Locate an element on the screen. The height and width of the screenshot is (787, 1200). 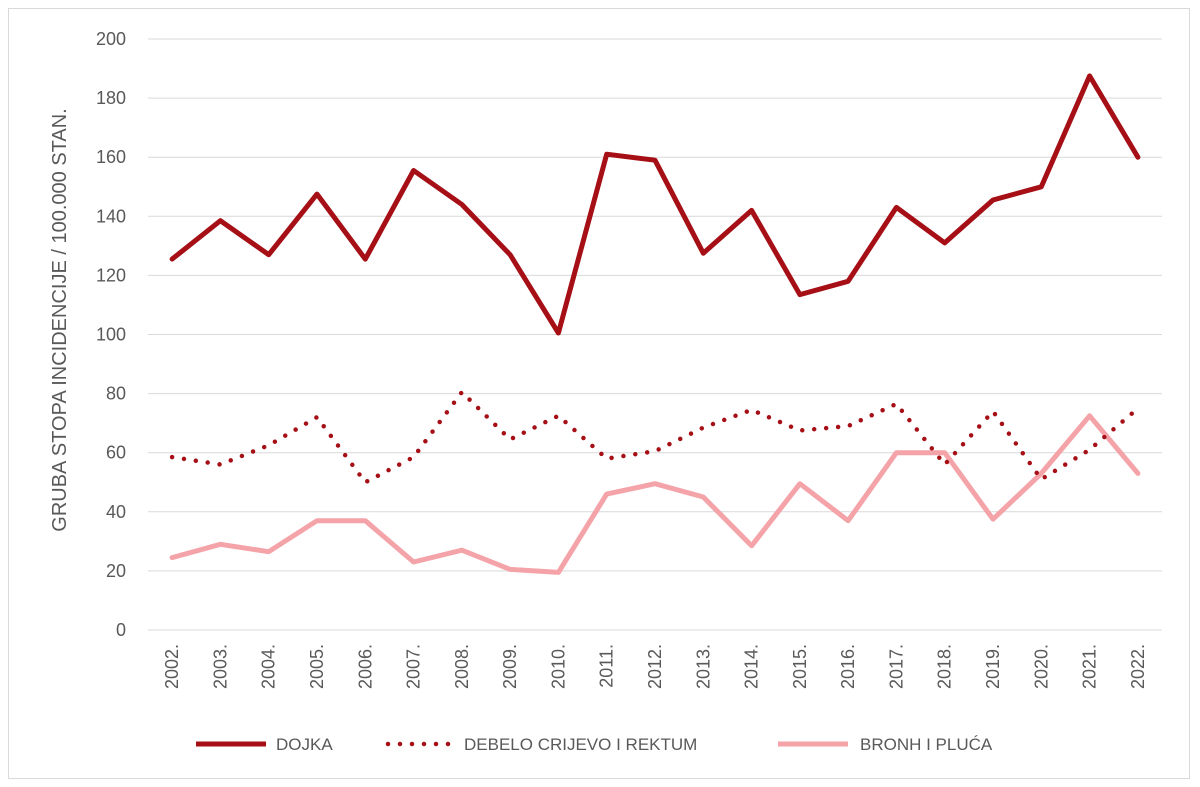
y-tick-label: 60 is located at coordinates (116, 453).